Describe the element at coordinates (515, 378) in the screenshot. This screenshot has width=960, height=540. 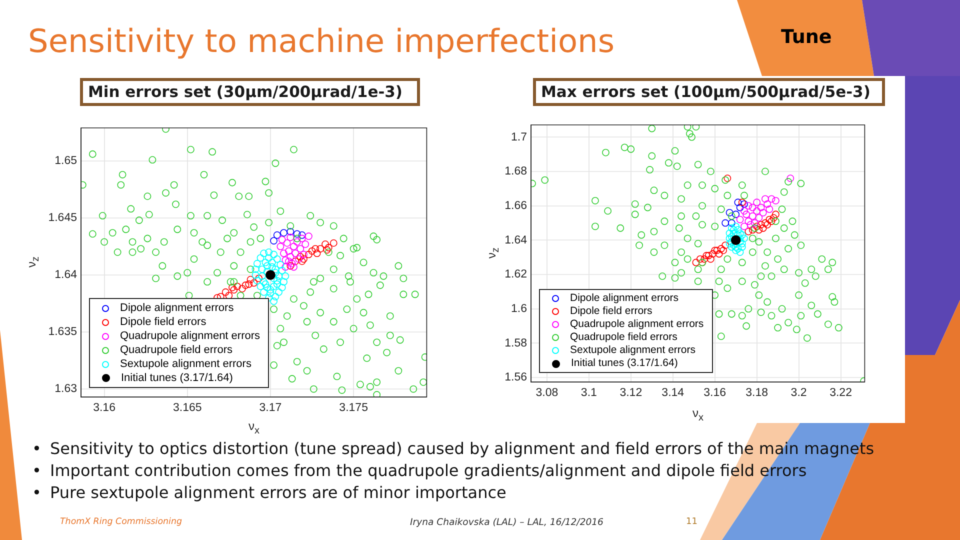
I see `y-tick-label: 1.56` at that location.